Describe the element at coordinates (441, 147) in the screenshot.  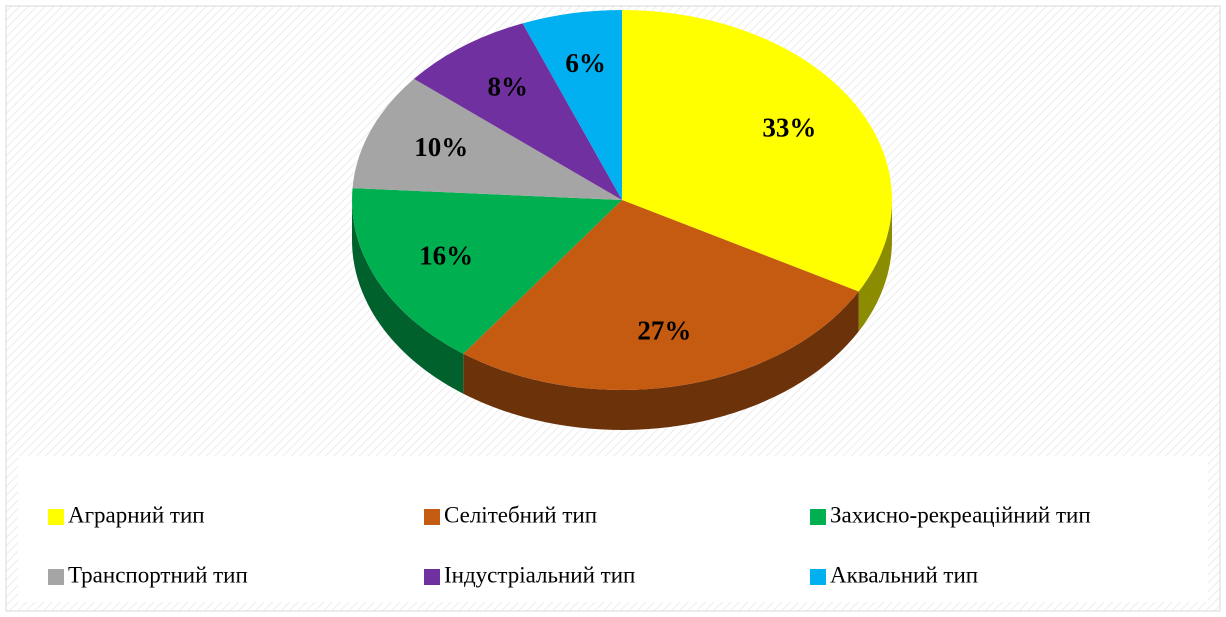
I see `data-label: 10%` at that location.